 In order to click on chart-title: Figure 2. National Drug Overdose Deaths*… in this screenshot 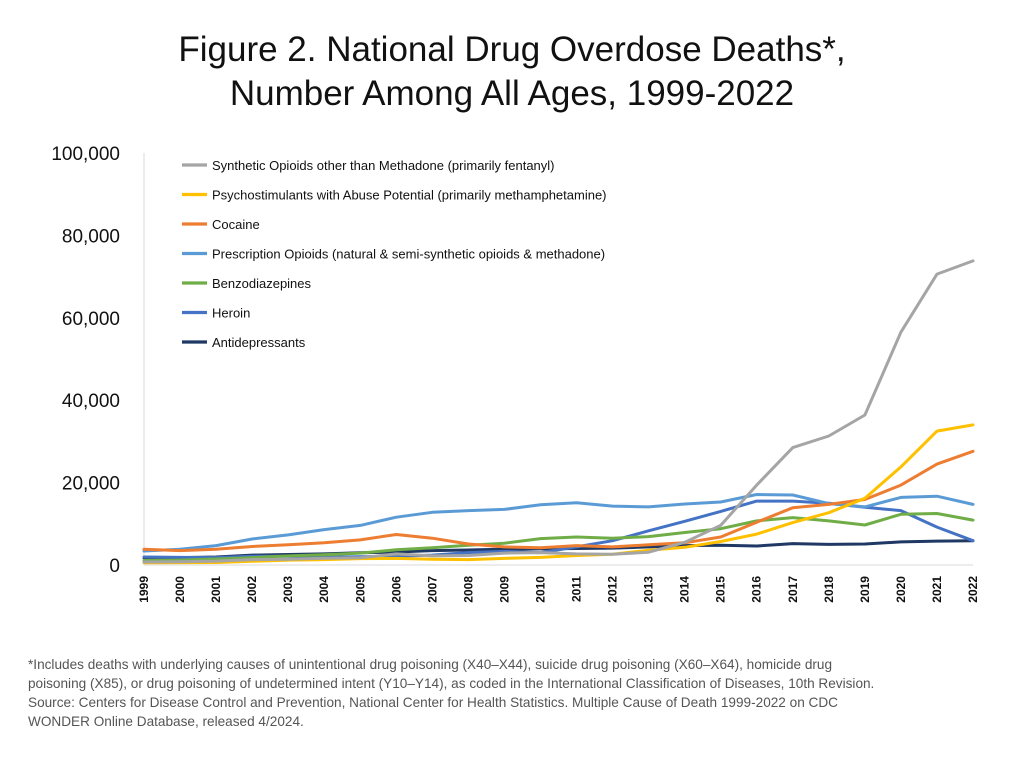, I will do `click(512, 72)`.